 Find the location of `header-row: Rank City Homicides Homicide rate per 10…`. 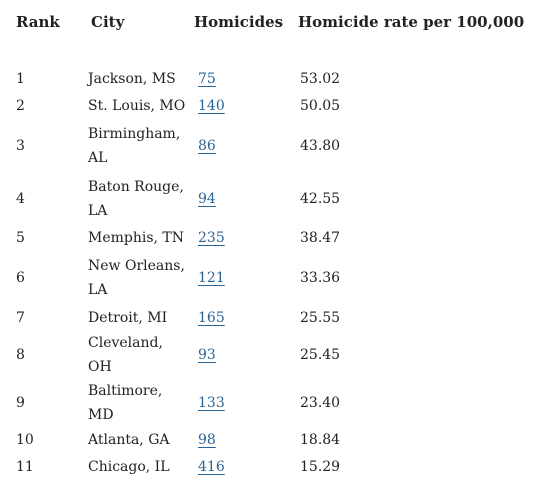

header-row: Rank City Homicides Homicide rate per 10… is located at coordinates (271, 26).